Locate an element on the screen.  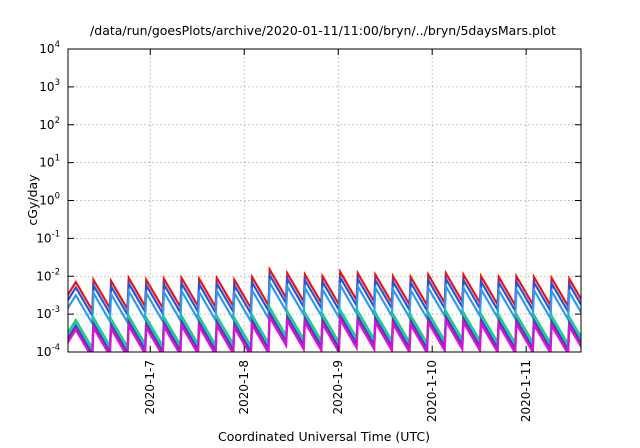
y-tick-label: 10³ is located at coordinates (49, 86).